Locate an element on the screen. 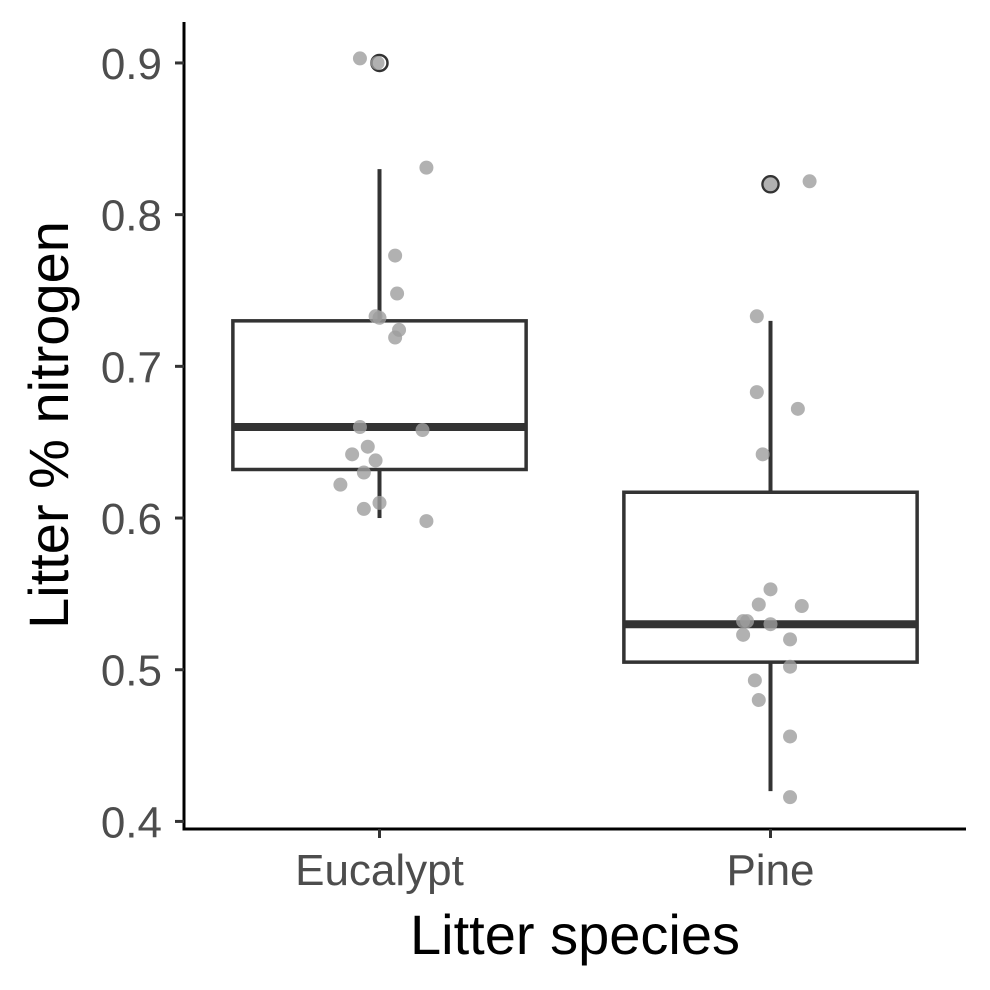  box-pine is located at coordinates (770, 556).